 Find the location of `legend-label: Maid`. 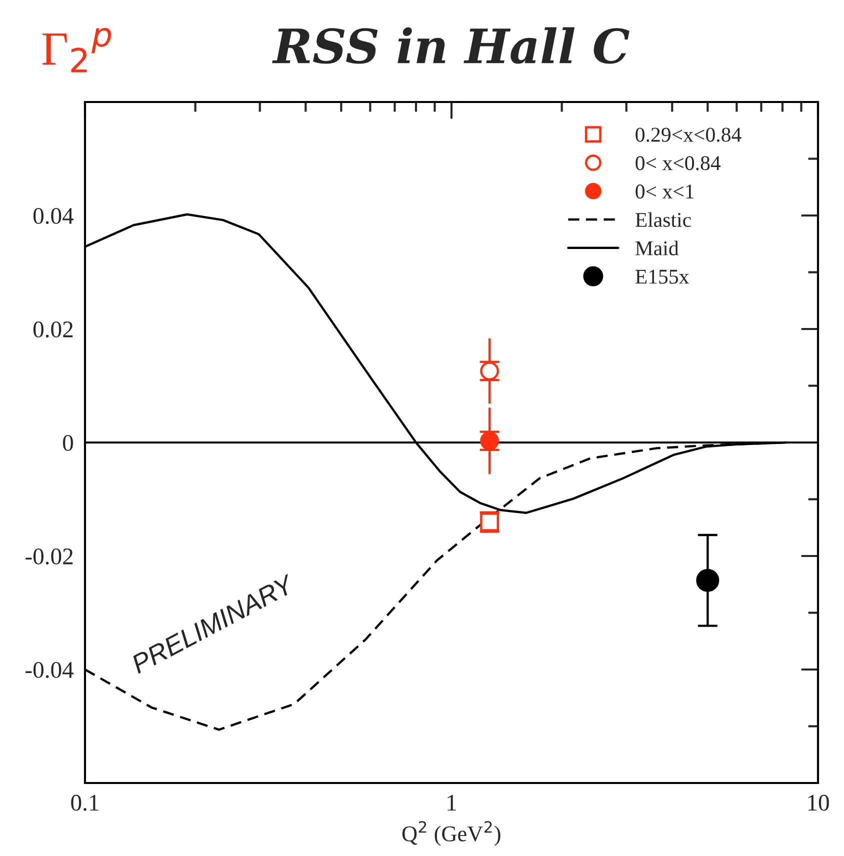

legend-label: Maid is located at coordinates (657, 248).